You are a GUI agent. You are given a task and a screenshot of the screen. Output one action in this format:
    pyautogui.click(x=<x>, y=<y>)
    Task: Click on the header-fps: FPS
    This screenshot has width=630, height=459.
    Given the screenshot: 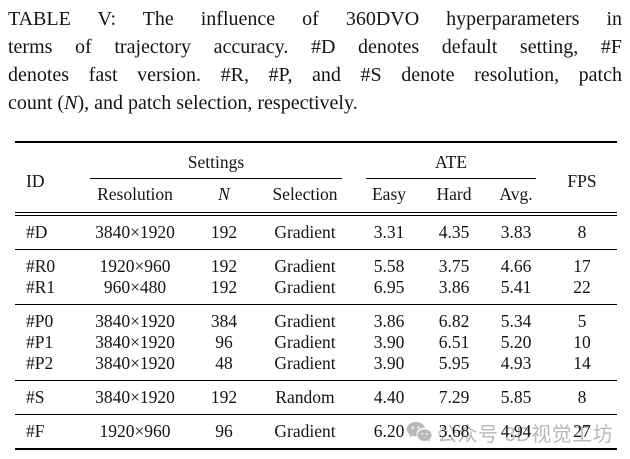 What is the action you would take?
    pyautogui.click(x=582, y=181)
    